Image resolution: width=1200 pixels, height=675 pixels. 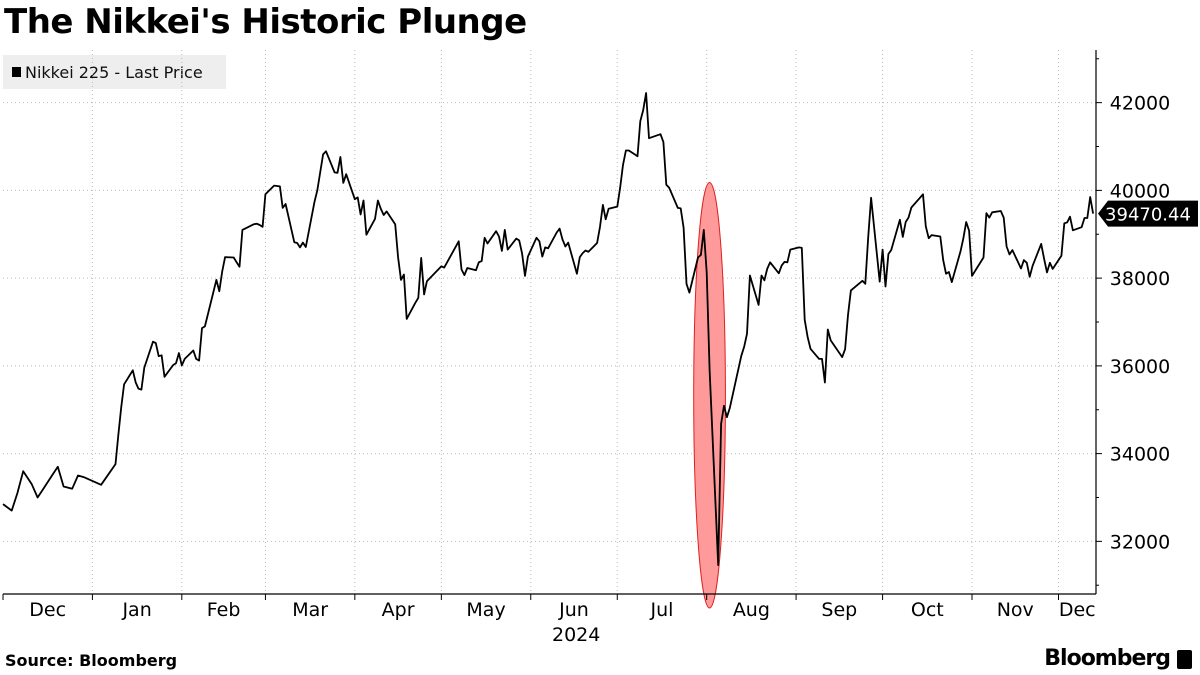 What do you see at coordinates (751, 610) in the screenshot?
I see `x-tick-label: Aug` at bounding box center [751, 610].